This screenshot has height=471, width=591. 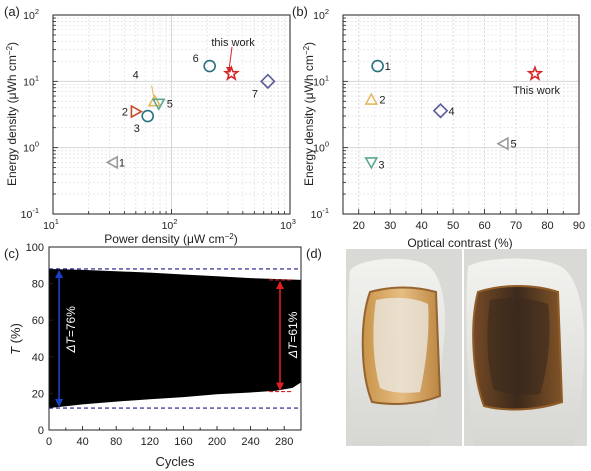 I want to click on this-work-pointer-a-head, so click(x=229, y=70).